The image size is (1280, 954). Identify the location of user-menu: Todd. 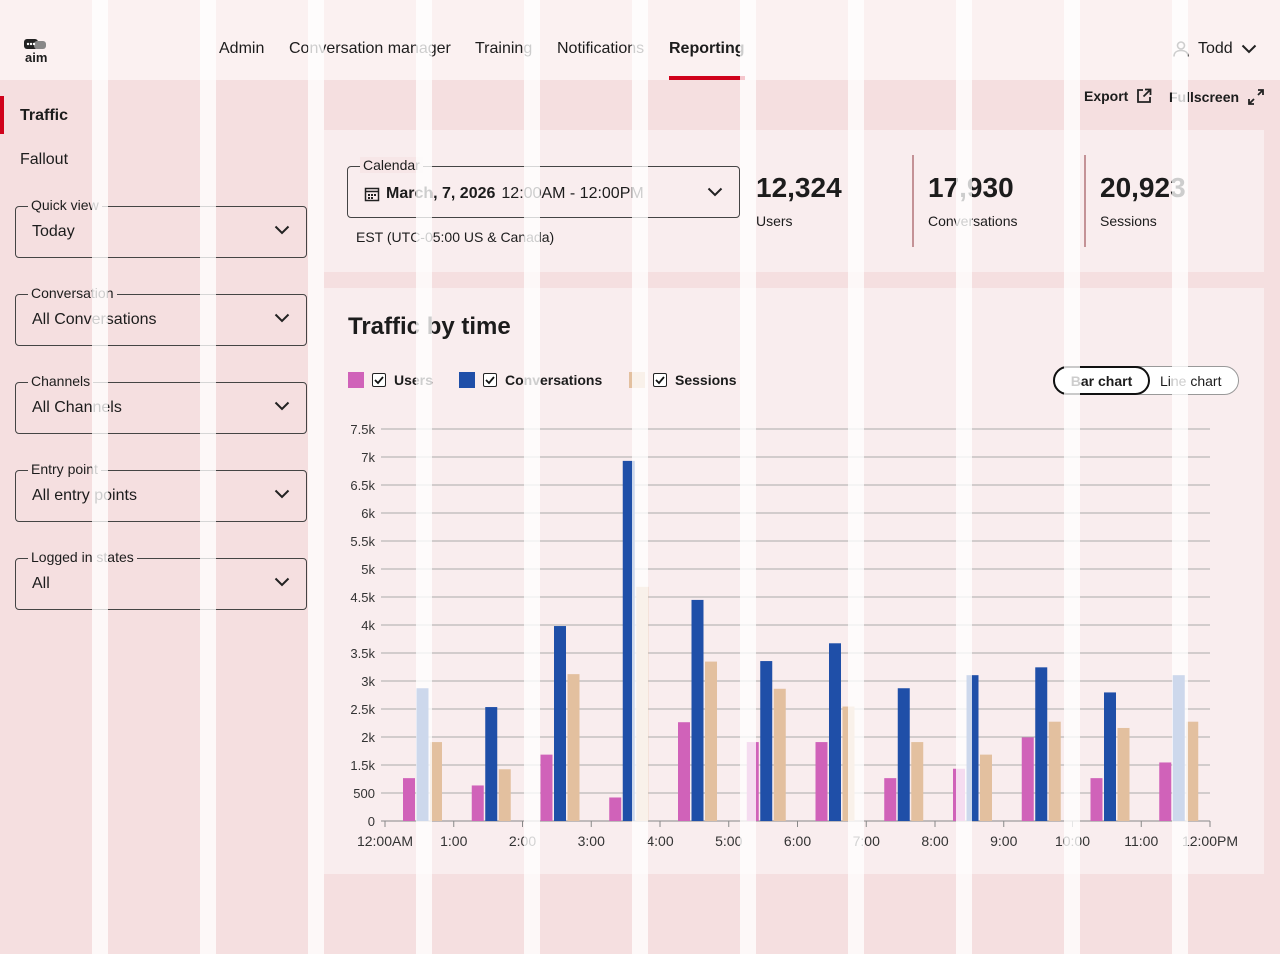
(1214, 49).